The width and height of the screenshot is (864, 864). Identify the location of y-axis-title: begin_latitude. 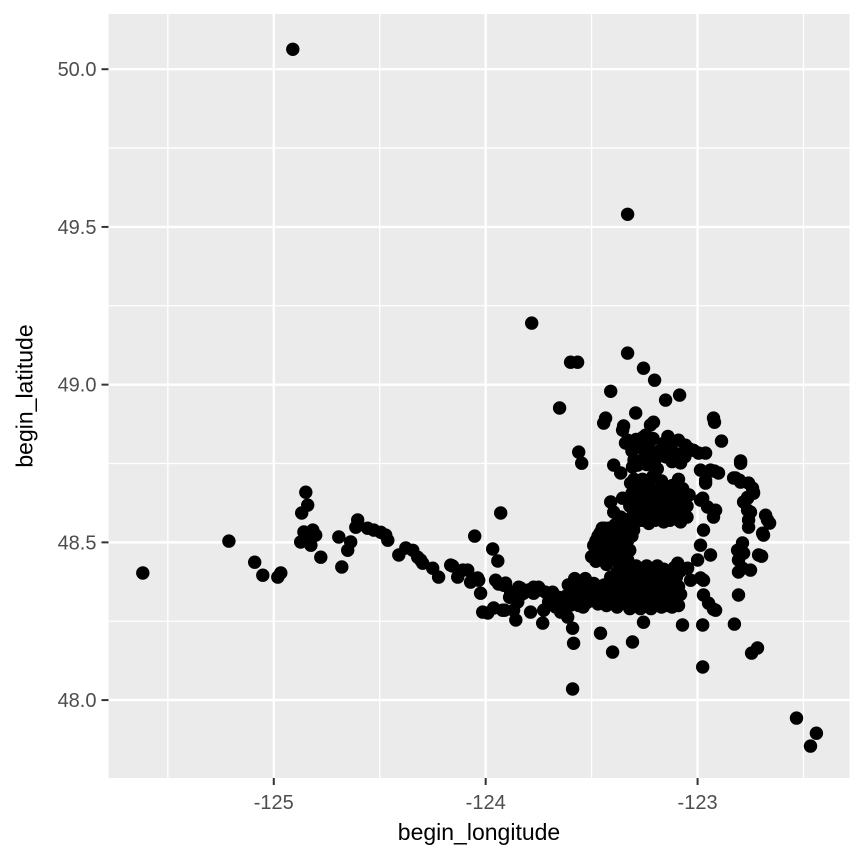
(24, 396).